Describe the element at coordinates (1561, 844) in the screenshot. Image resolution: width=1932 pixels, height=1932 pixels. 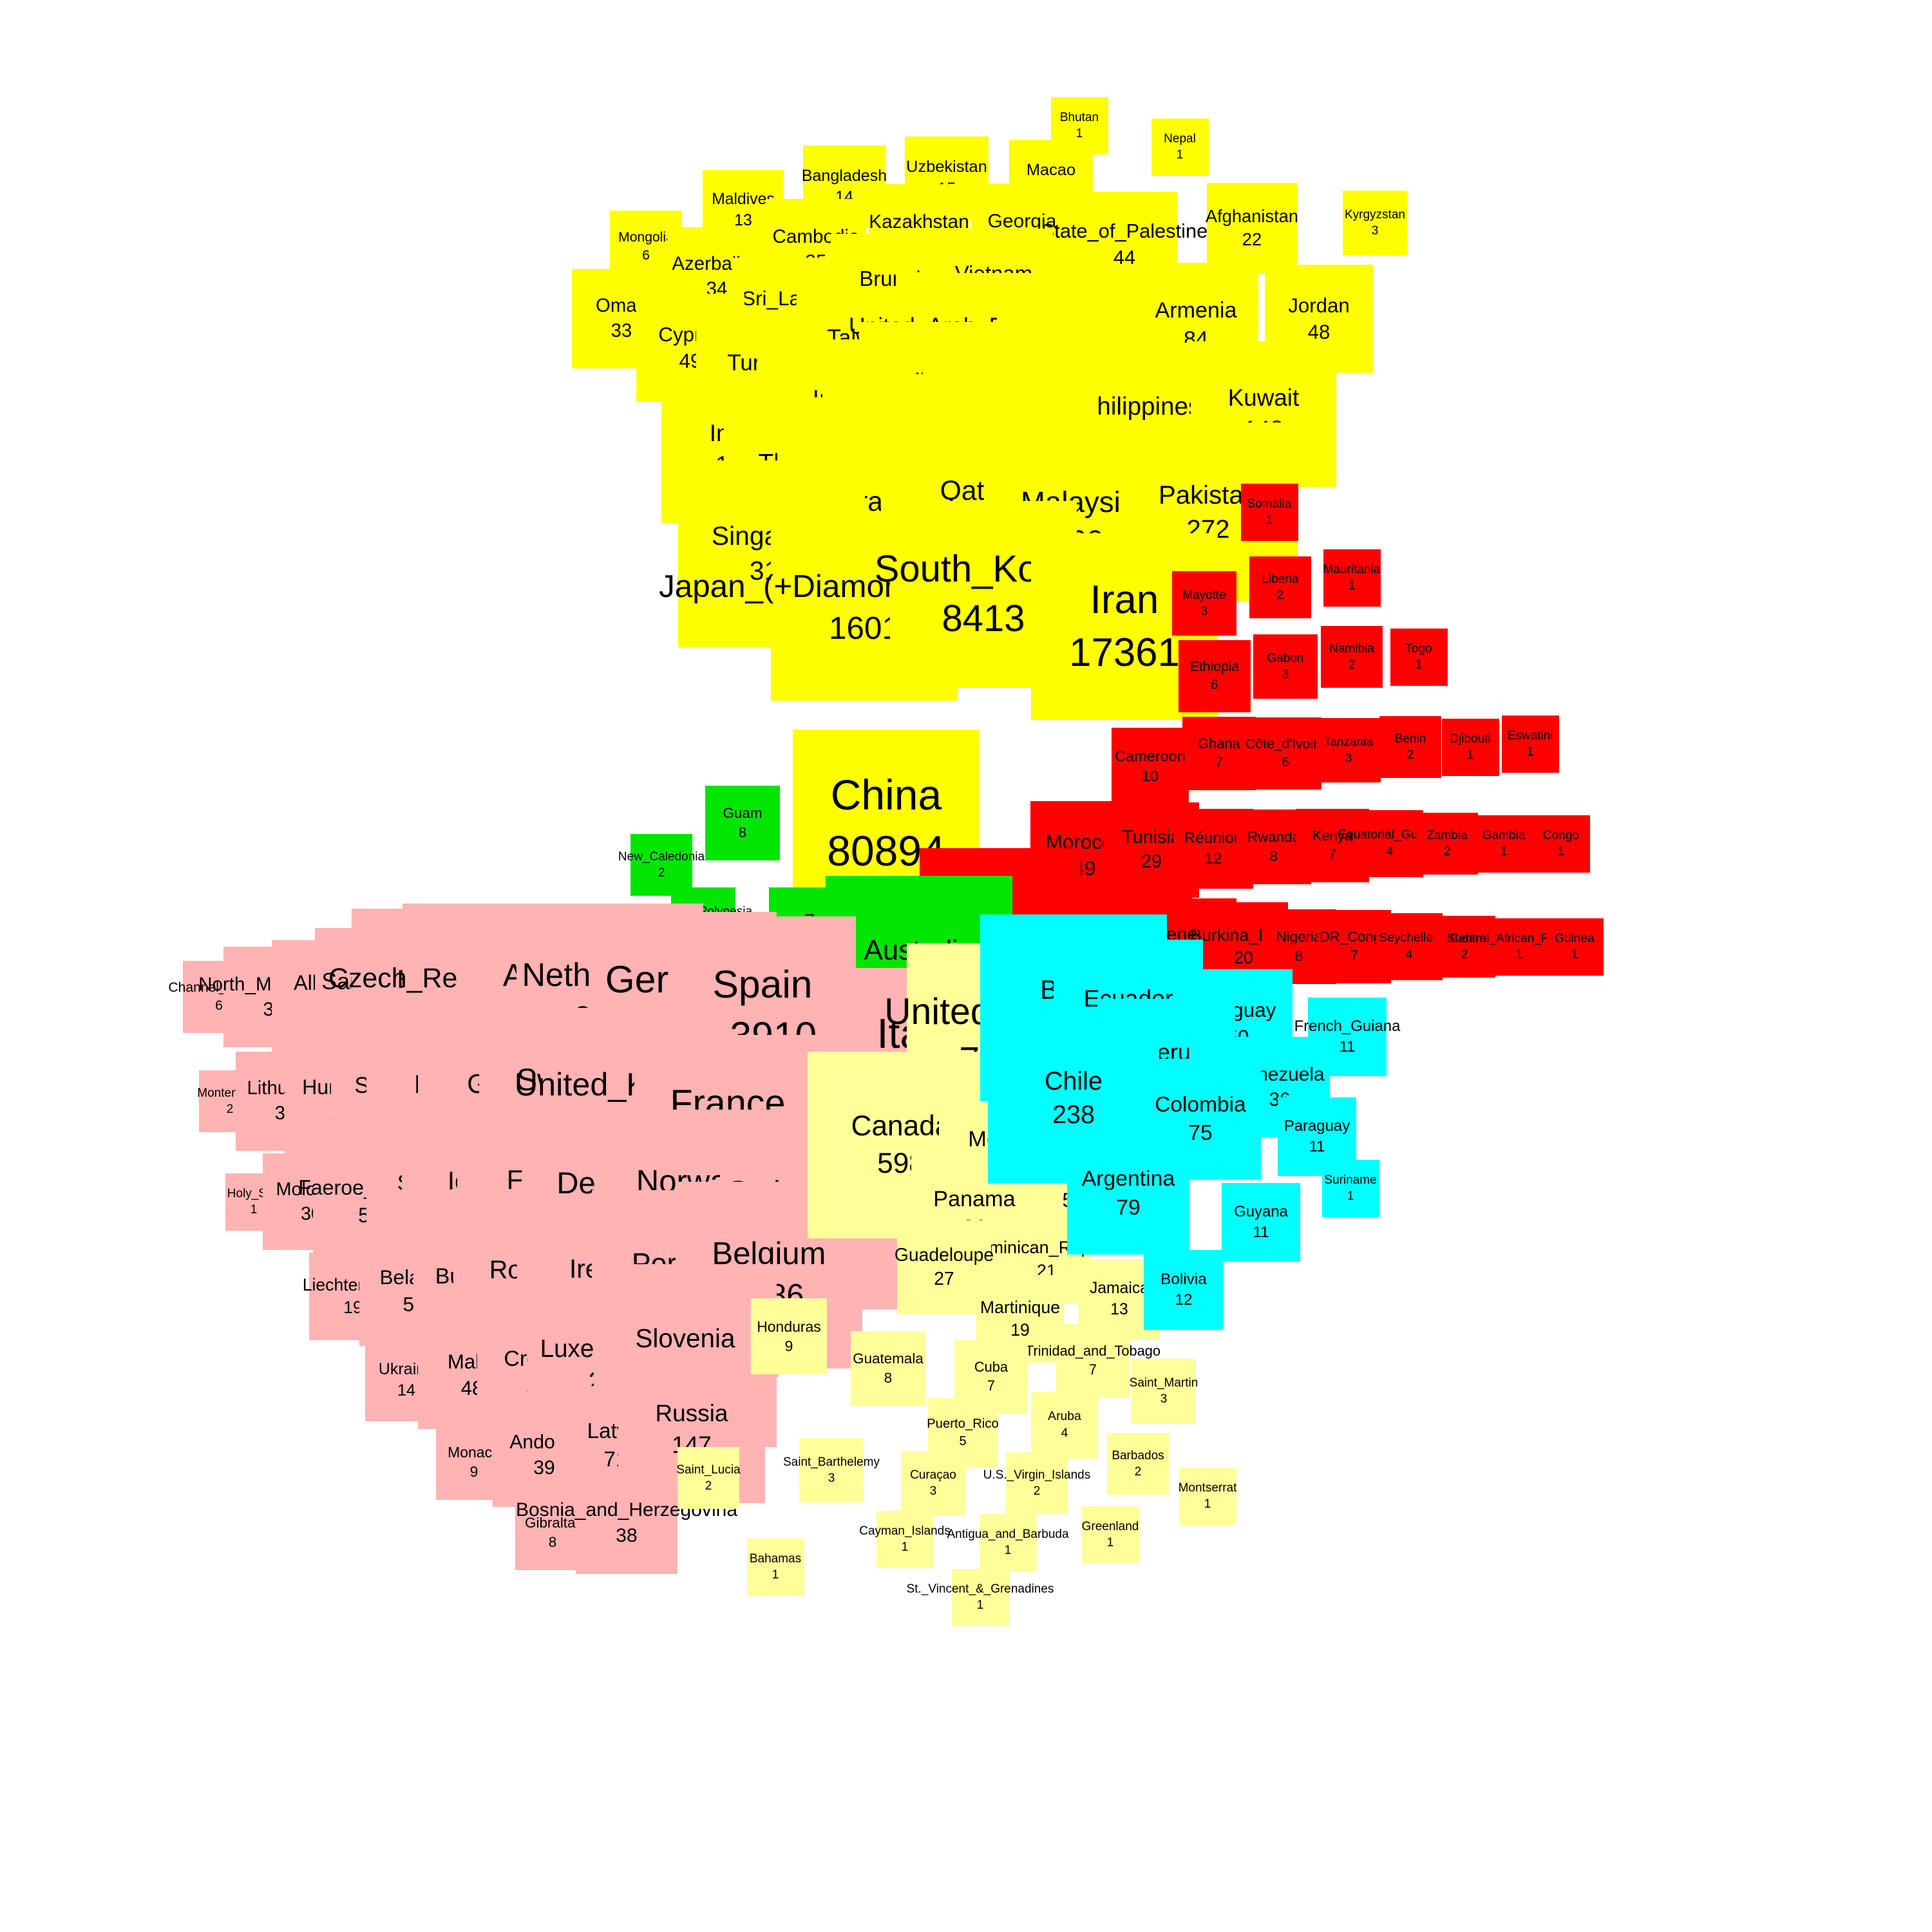
I see `tile-congo: Congo 1` at that location.